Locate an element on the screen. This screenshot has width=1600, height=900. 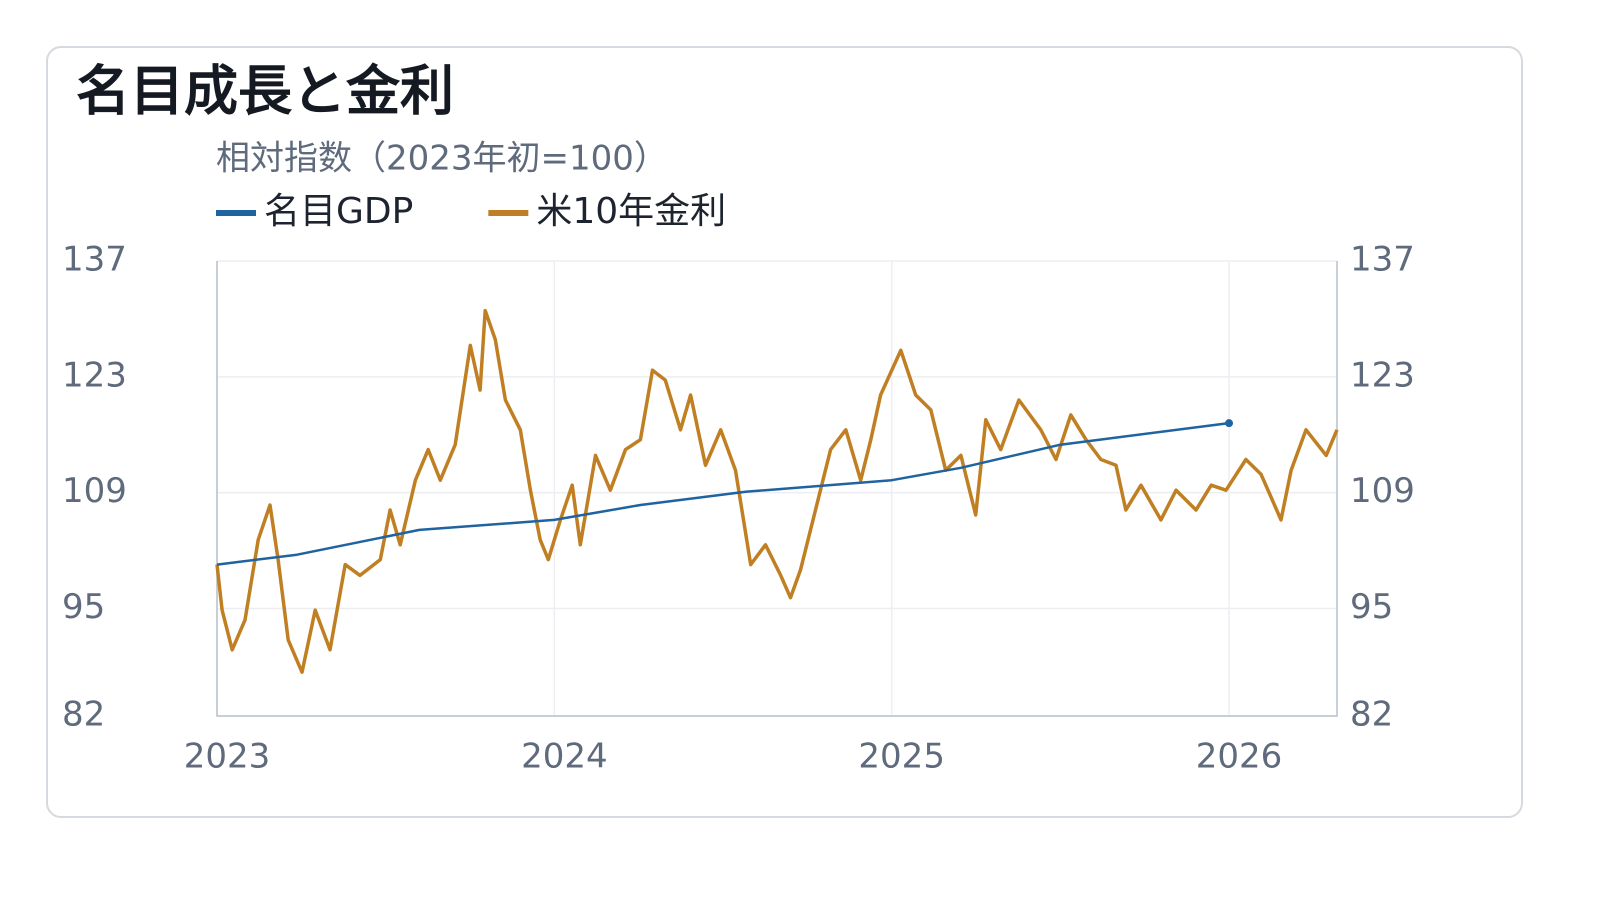
y2-tick-label: 95 is located at coordinates (1371, 607).